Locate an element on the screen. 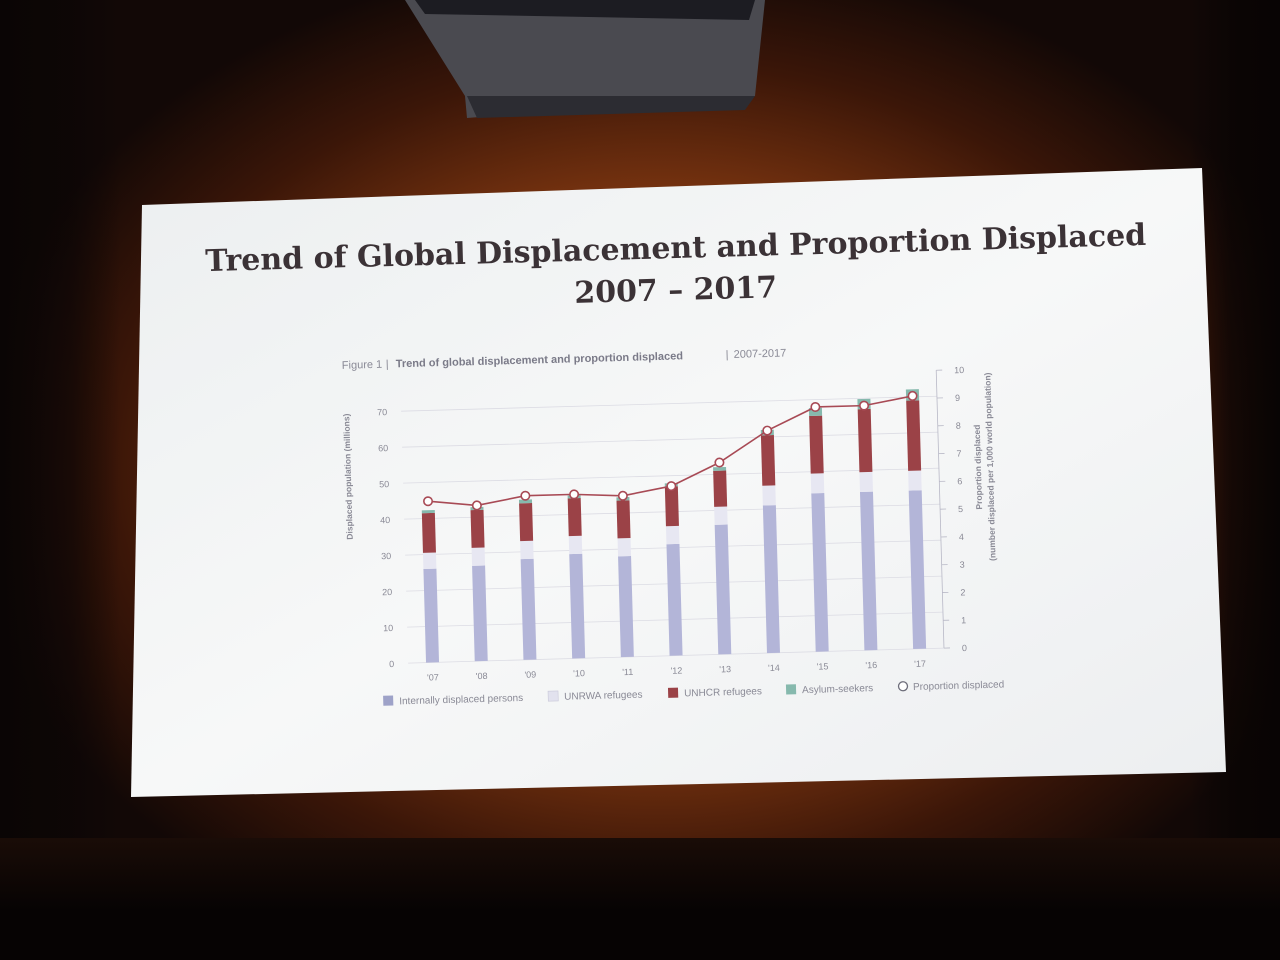 The image size is (1280, 960). chart-subtitle: 2007-2017 is located at coordinates (760, 353).